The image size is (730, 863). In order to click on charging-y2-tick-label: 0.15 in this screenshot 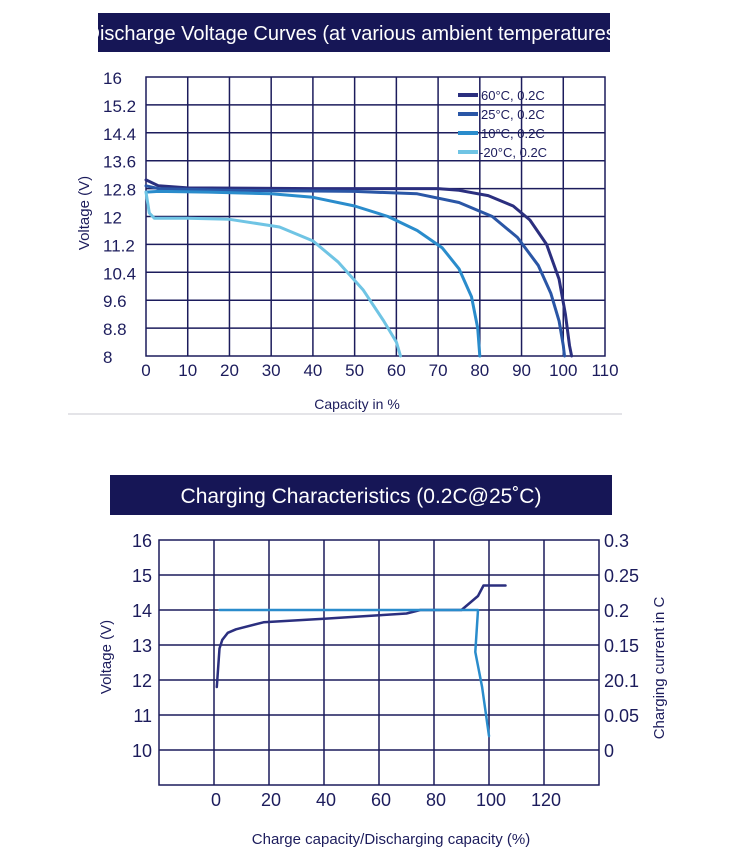, I will do `click(621, 646)`.